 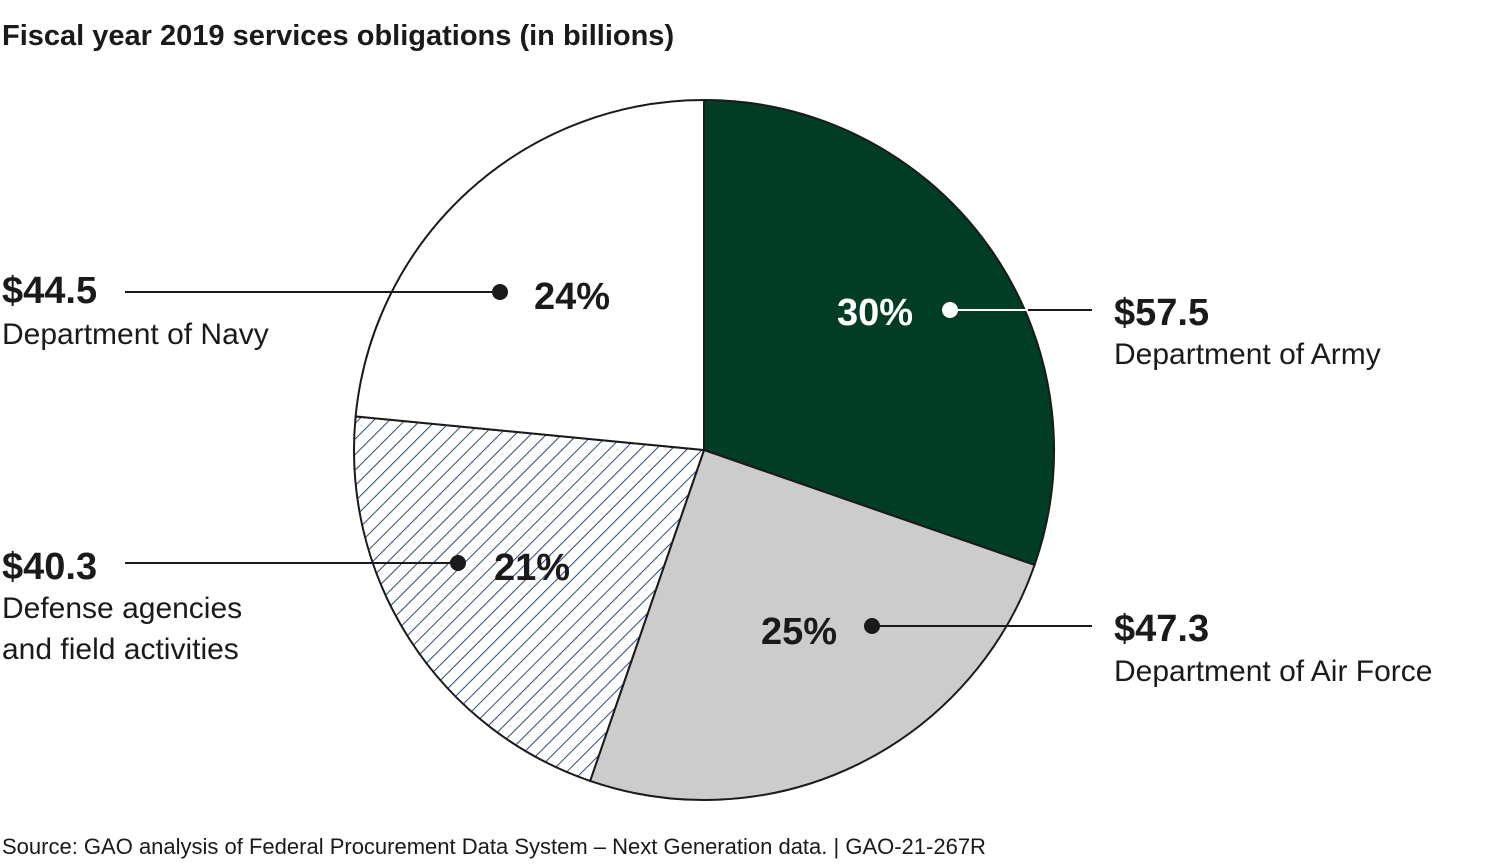 I want to click on percent-label-department-of-navy: 24%, so click(x=572, y=297).